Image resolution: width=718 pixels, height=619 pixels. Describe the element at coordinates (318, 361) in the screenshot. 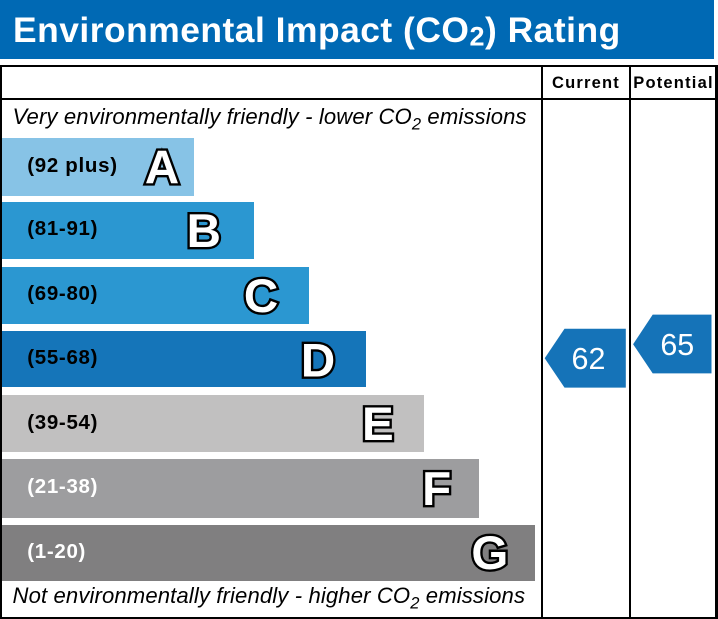

I see `svg-text: D` at that location.